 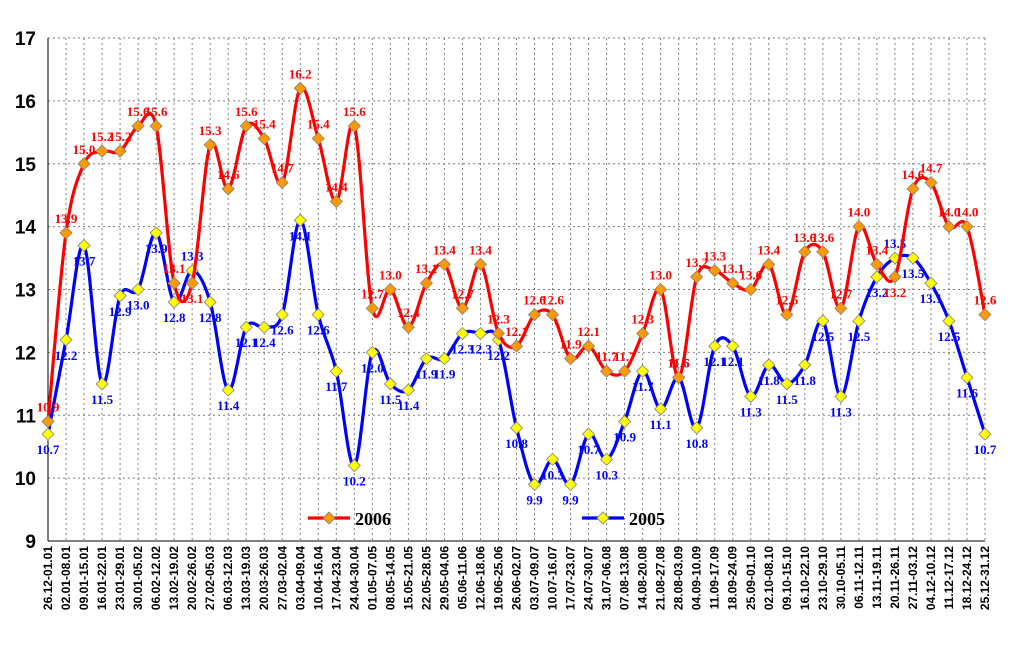 What do you see at coordinates (642, 319) in the screenshot?
I see `data-label: 12.3` at bounding box center [642, 319].